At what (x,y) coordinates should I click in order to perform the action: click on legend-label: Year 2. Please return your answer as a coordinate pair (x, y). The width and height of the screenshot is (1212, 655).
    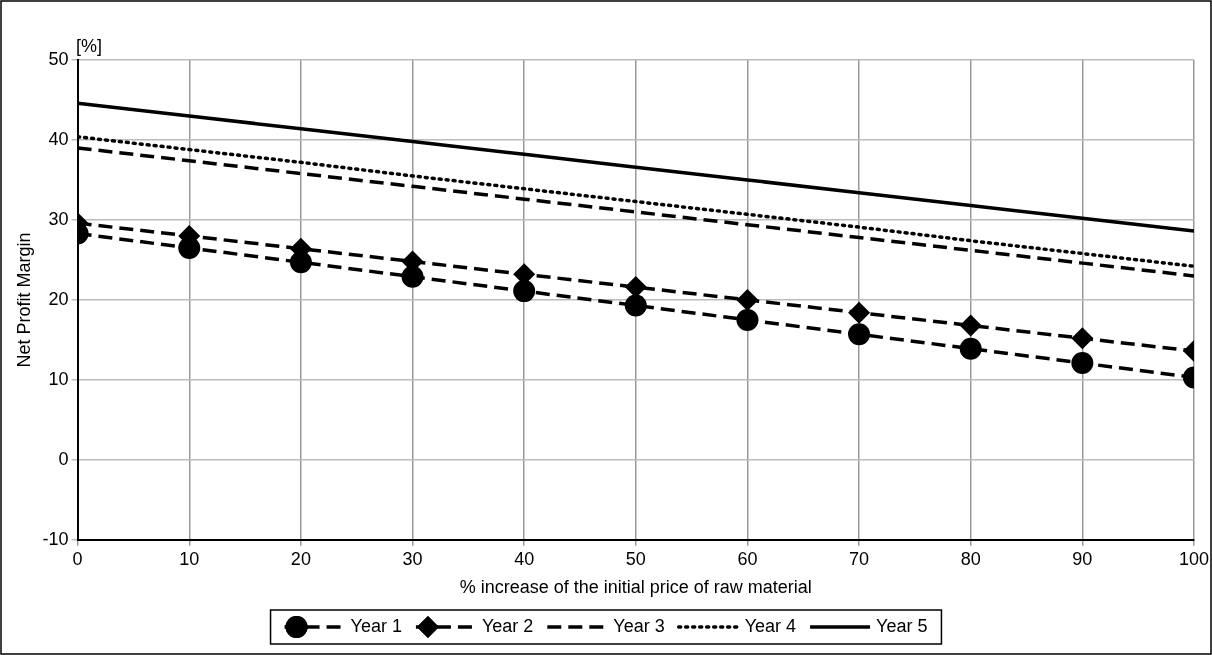
    Looking at the image, I should click on (507, 625).